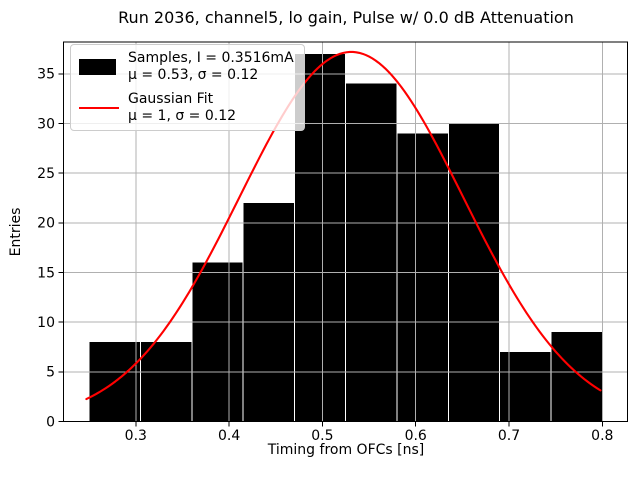 This screenshot has height=480, width=640. What do you see at coordinates (46, 323) in the screenshot?
I see `y-tick-label: 10` at bounding box center [46, 323].